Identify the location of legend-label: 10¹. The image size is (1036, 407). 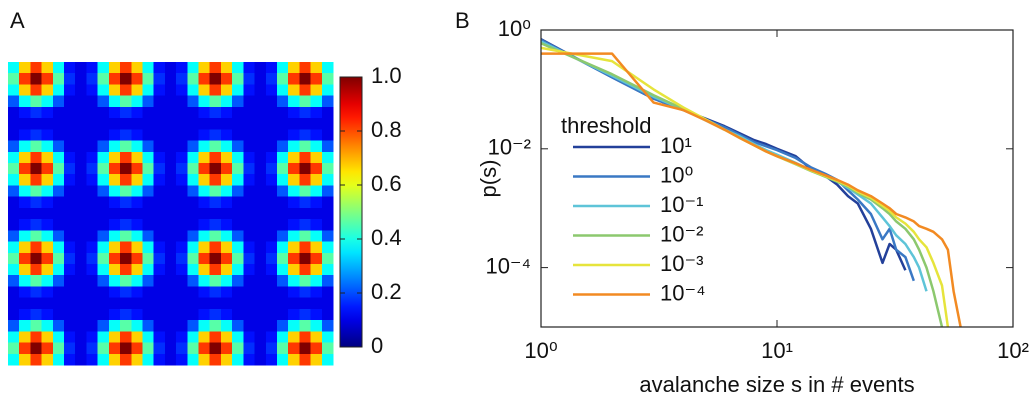
(676, 145).